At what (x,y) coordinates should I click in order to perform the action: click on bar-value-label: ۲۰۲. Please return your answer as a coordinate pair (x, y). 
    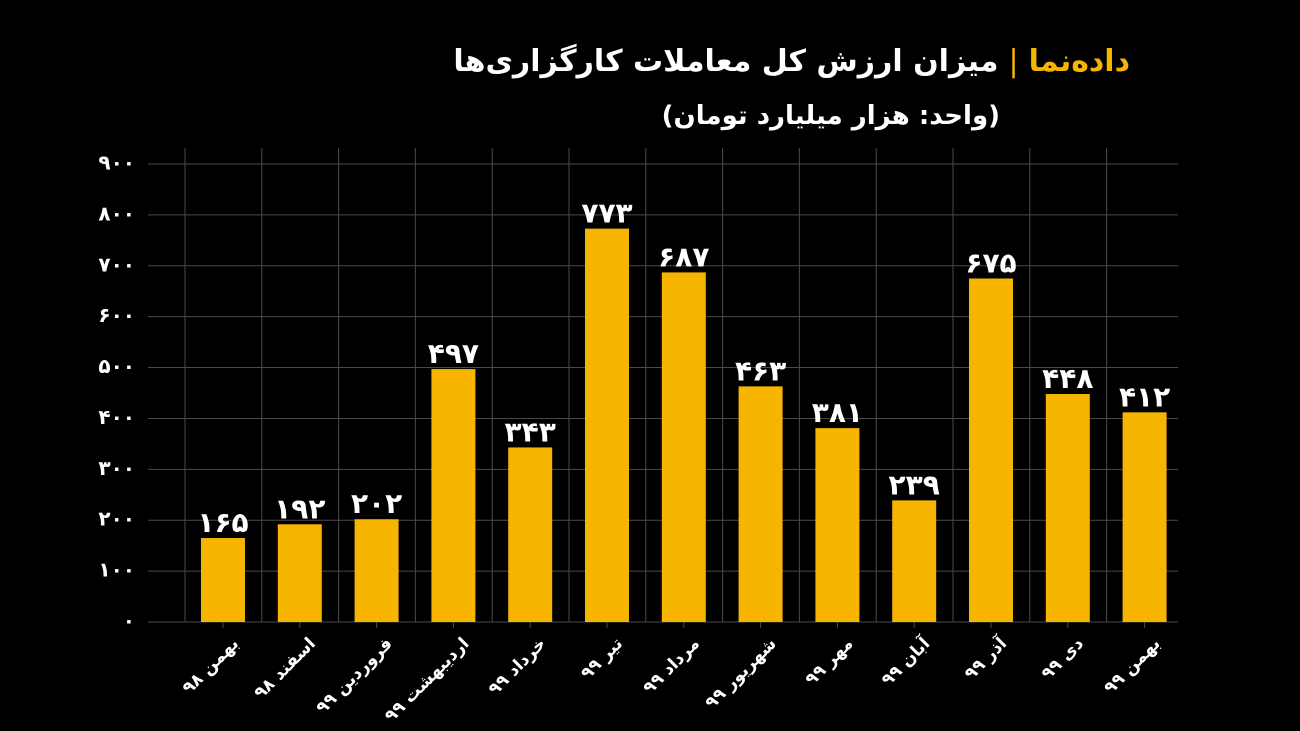
    Looking at the image, I should click on (376, 503).